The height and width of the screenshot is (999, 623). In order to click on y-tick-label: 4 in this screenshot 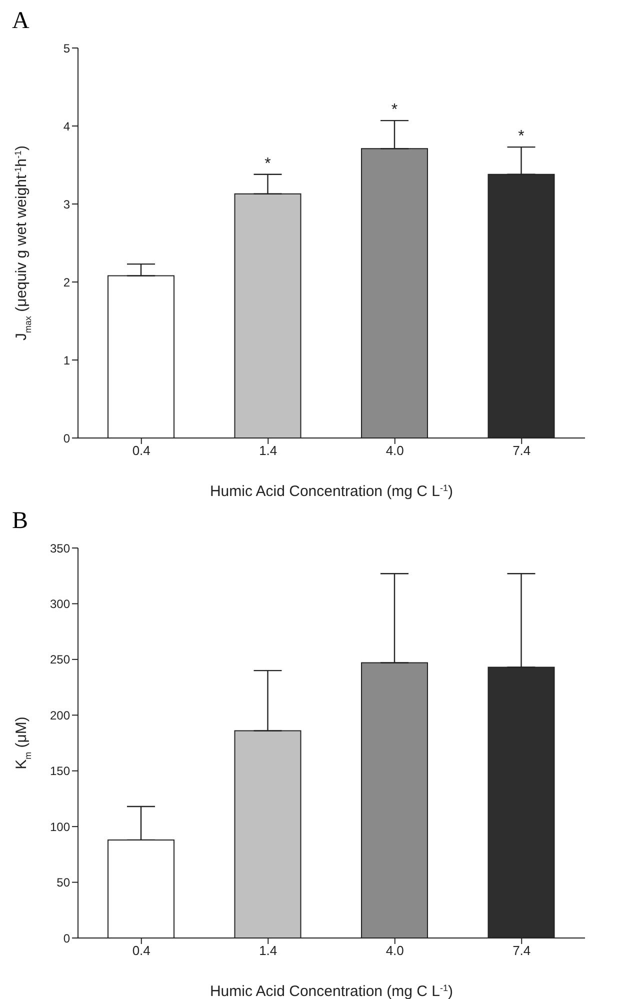, I will do `click(66, 126)`.